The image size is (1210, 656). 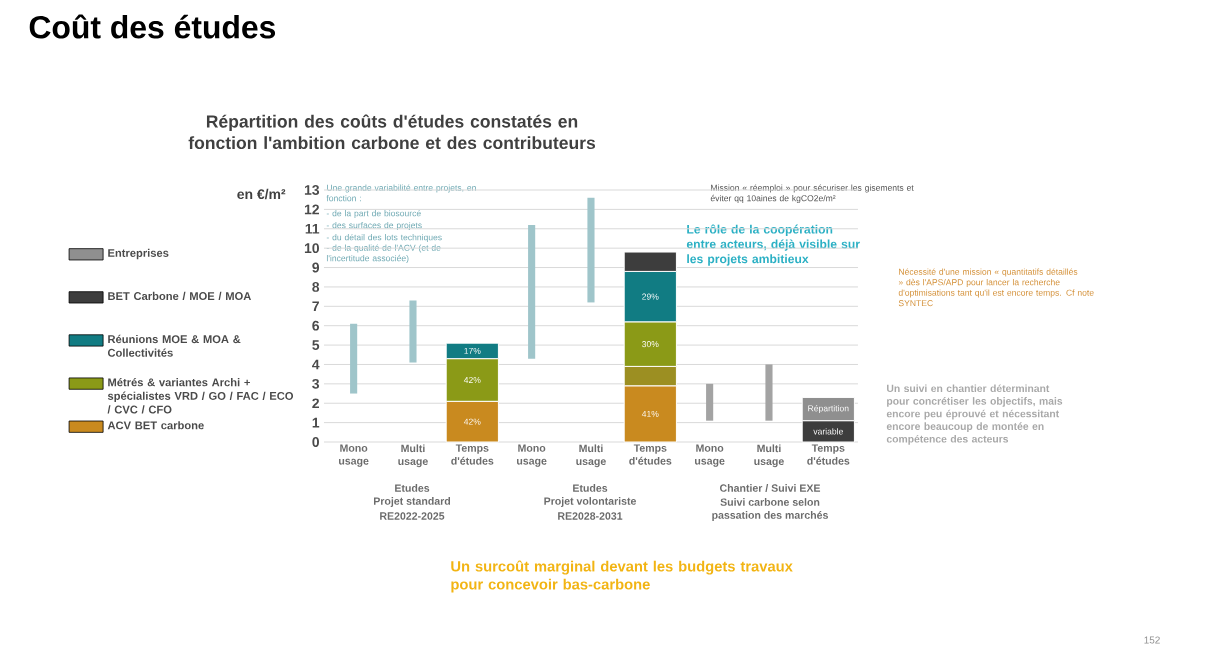 I want to click on chart-subtitle: Répartition des coûts d'études constatés en fonction l'ambition carbone et des contributeurs, so click(x=392, y=132).